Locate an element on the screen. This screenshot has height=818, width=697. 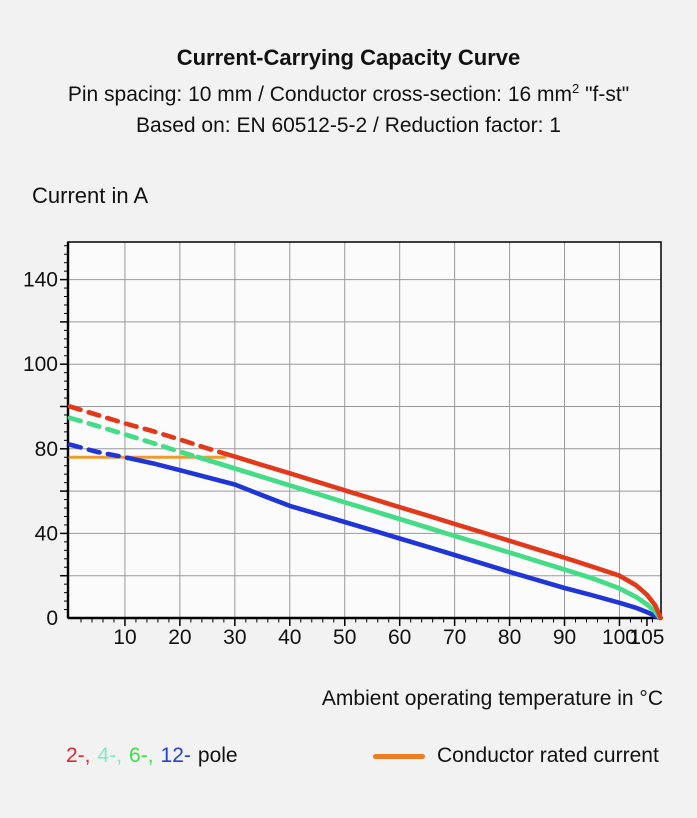
legend-pole-item: 12- is located at coordinates (175, 755).